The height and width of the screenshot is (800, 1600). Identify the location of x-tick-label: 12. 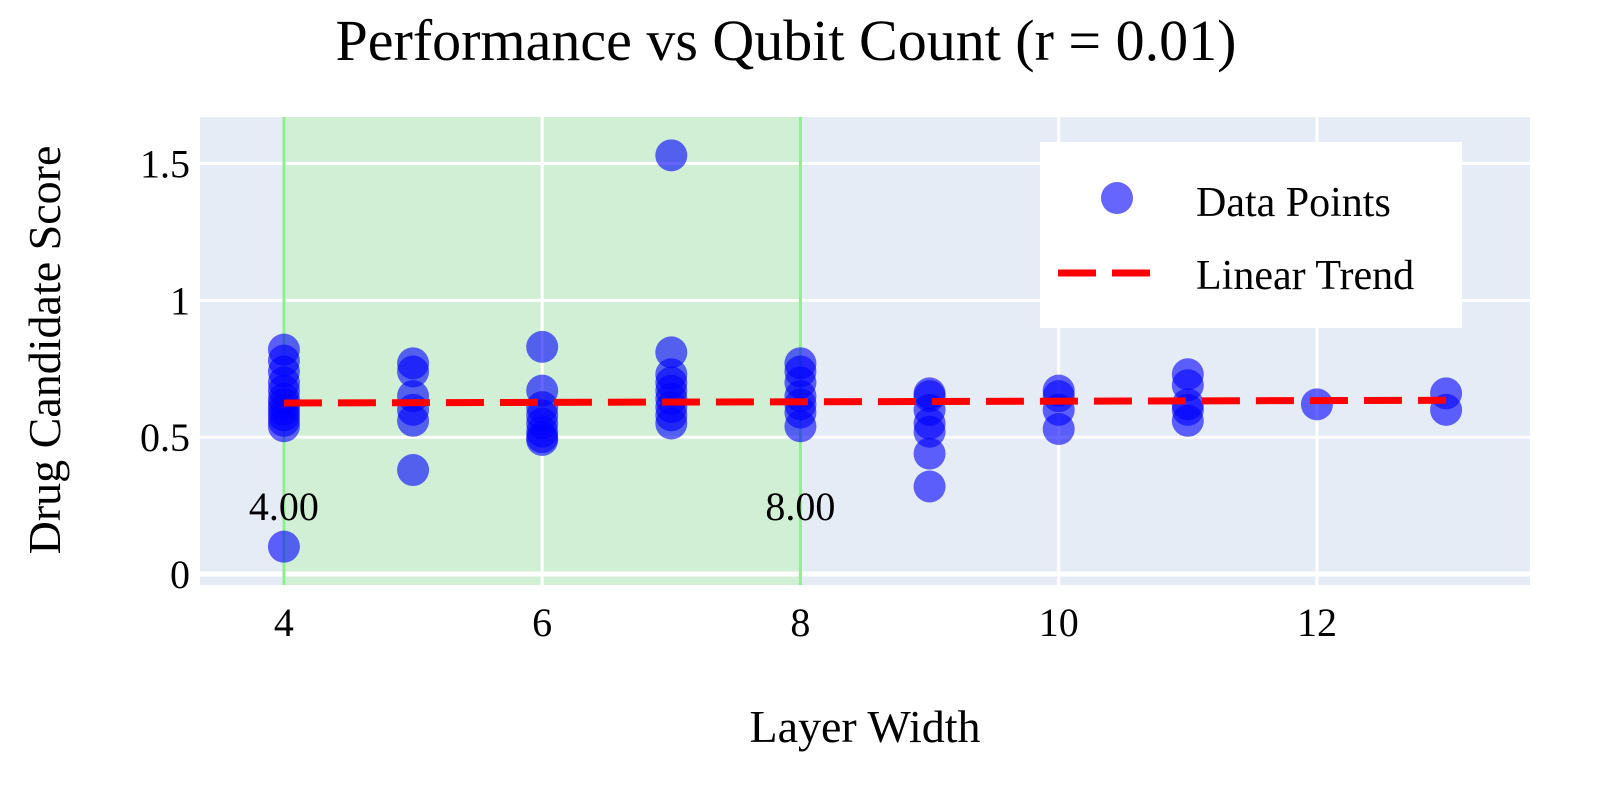
(1317, 622).